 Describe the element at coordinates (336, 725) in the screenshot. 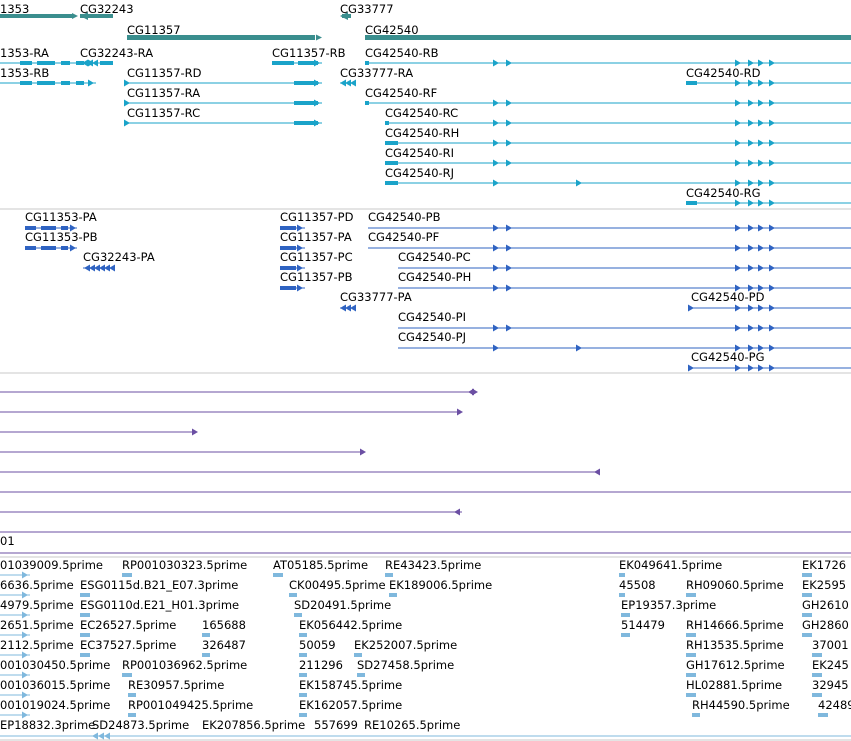

I see `ests-feature: 557699` at that location.